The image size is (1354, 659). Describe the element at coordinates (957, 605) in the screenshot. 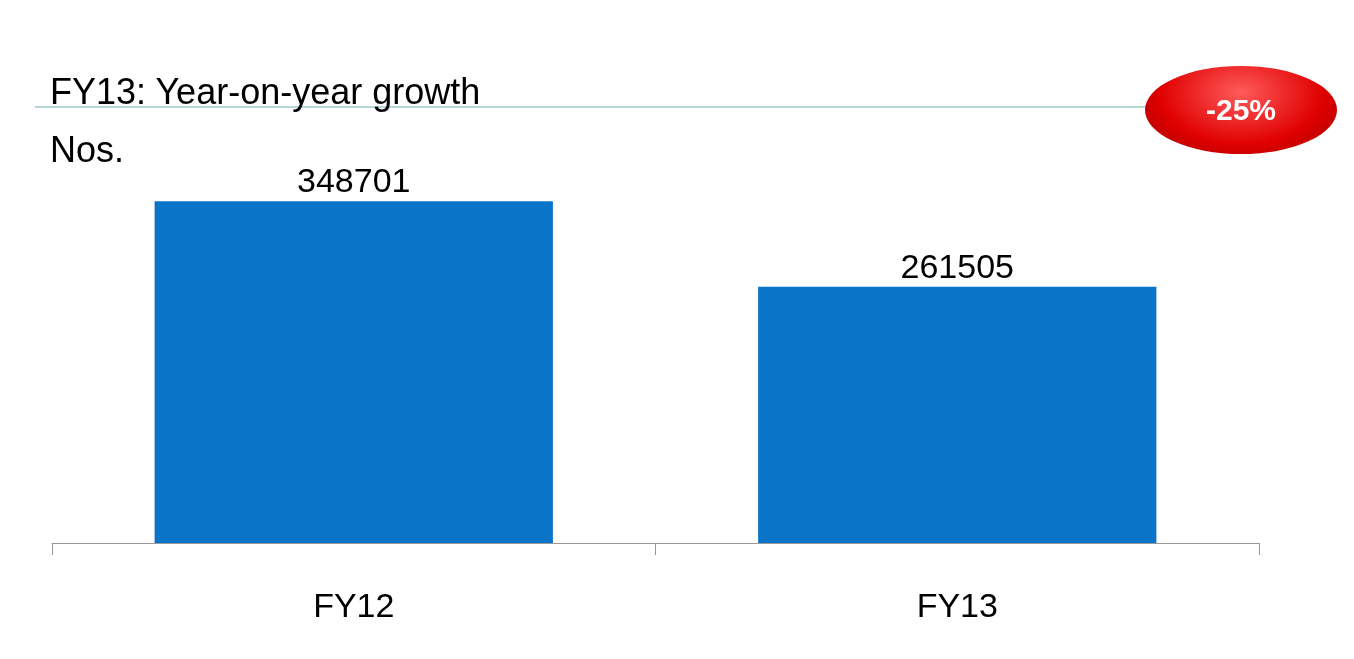

I see `x-tick-label: FY13` at that location.